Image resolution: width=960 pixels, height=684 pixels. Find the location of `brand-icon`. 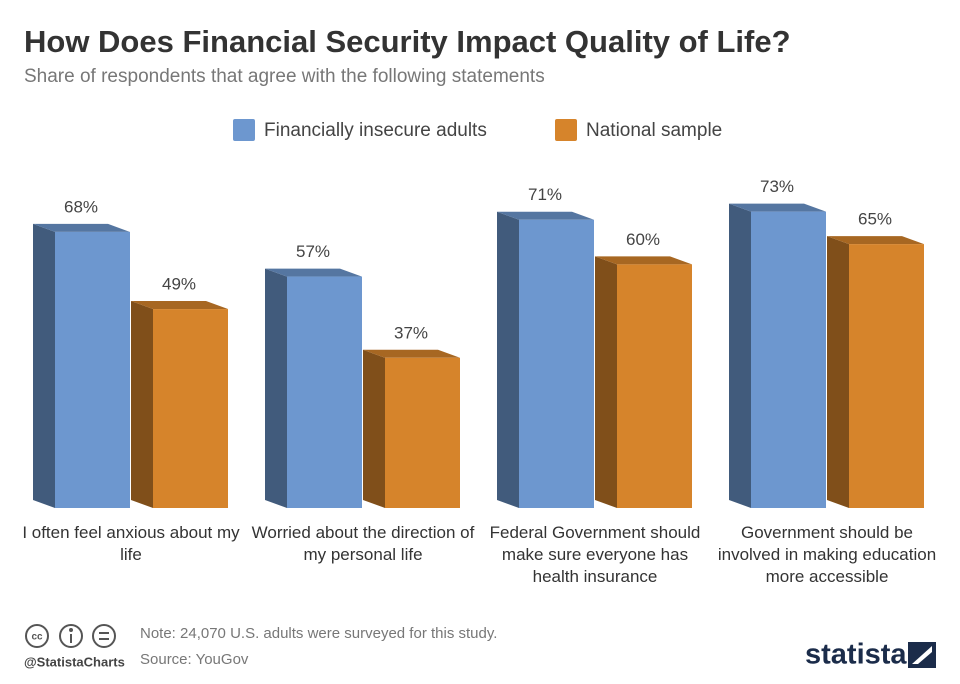

brand-icon is located at coordinates (922, 655).